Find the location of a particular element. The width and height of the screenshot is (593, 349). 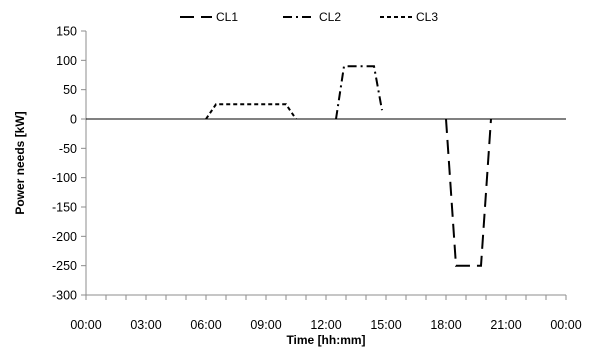

x-tick-label: 03:00 is located at coordinates (145, 325).